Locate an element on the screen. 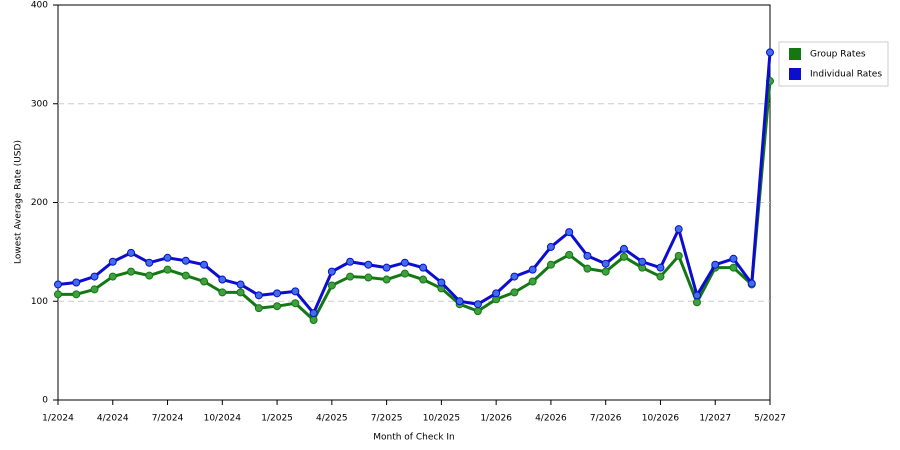 This screenshot has height=450, width=900. y-tick-label: 100 is located at coordinates (39, 302).